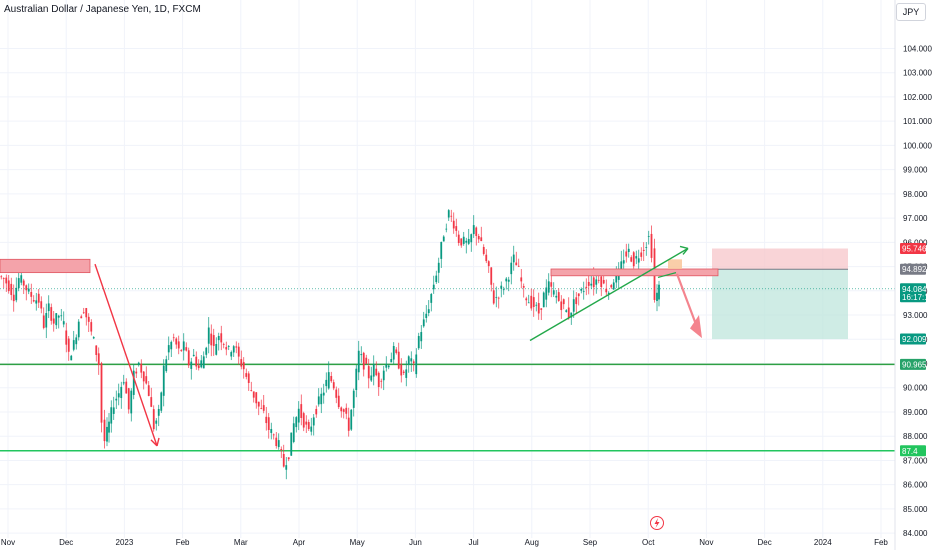 This screenshot has width=932, height=550. I want to click on price-badge-label: 94.084, so click(914, 289).